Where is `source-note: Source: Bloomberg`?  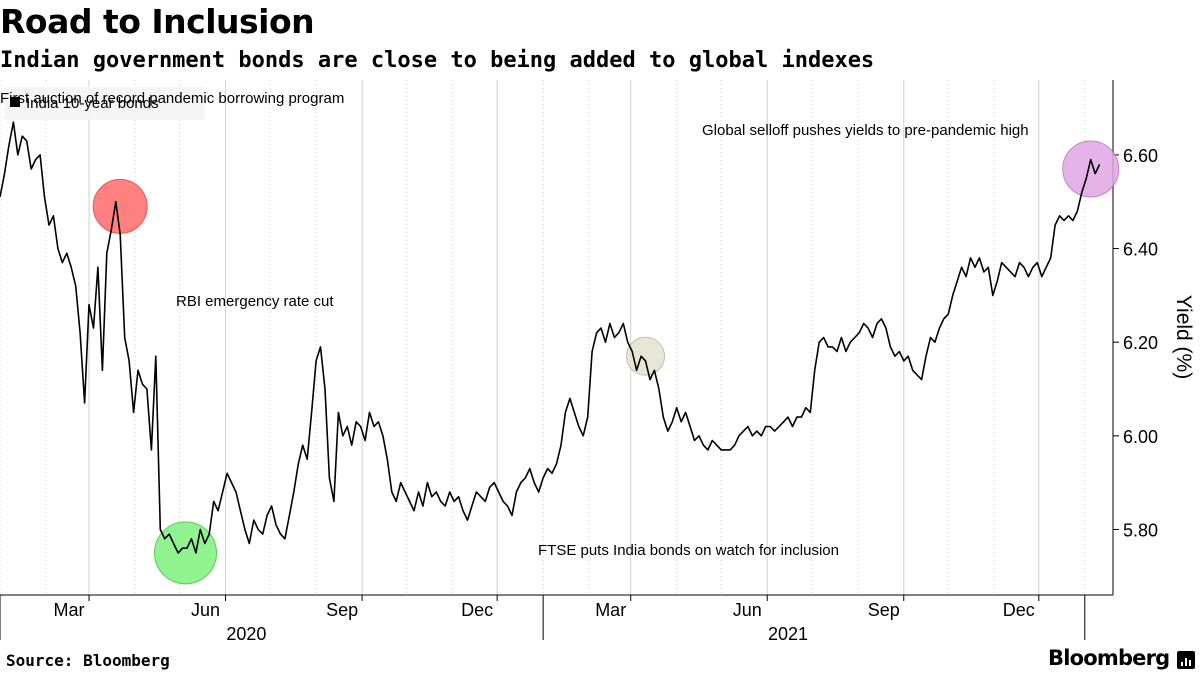 source-note: Source: Bloomberg is located at coordinates (88, 660).